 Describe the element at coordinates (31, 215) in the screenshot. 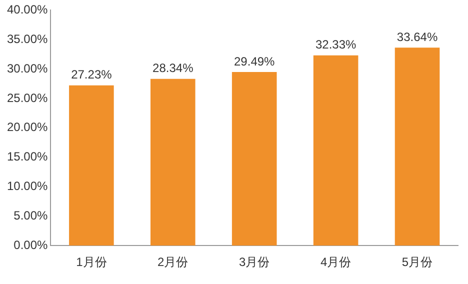

I see `y-tick-label: 5.00%` at that location.